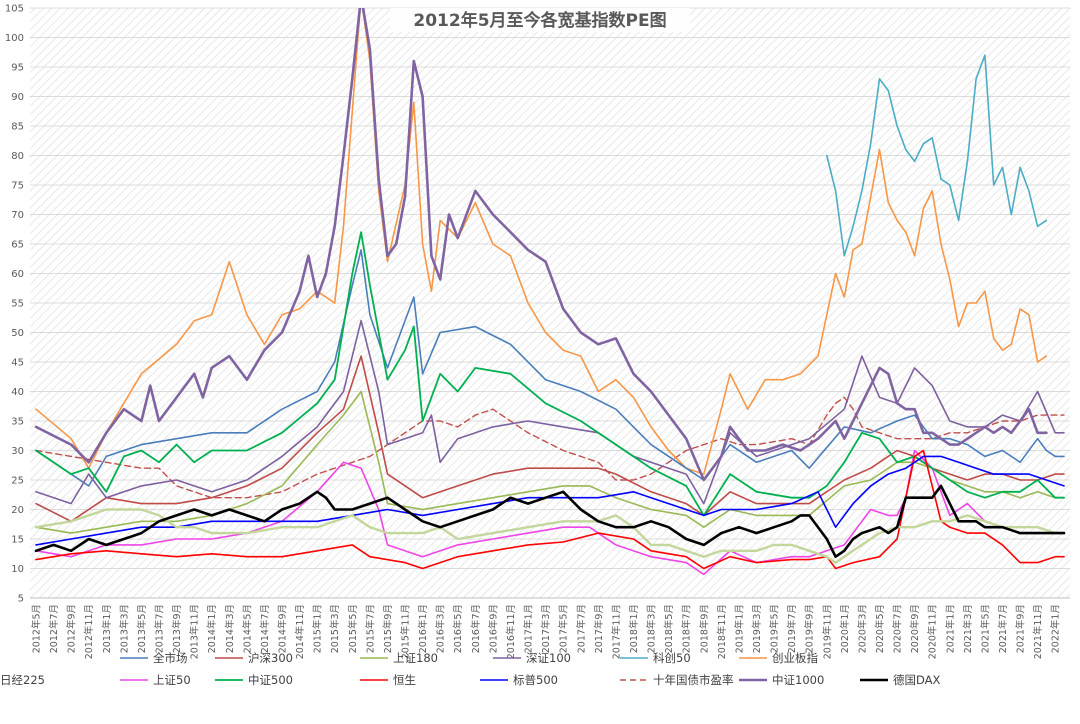 This screenshot has height=724, width=1080. I want to click on x-tick-label: 2013年11月, so click(195, 631).